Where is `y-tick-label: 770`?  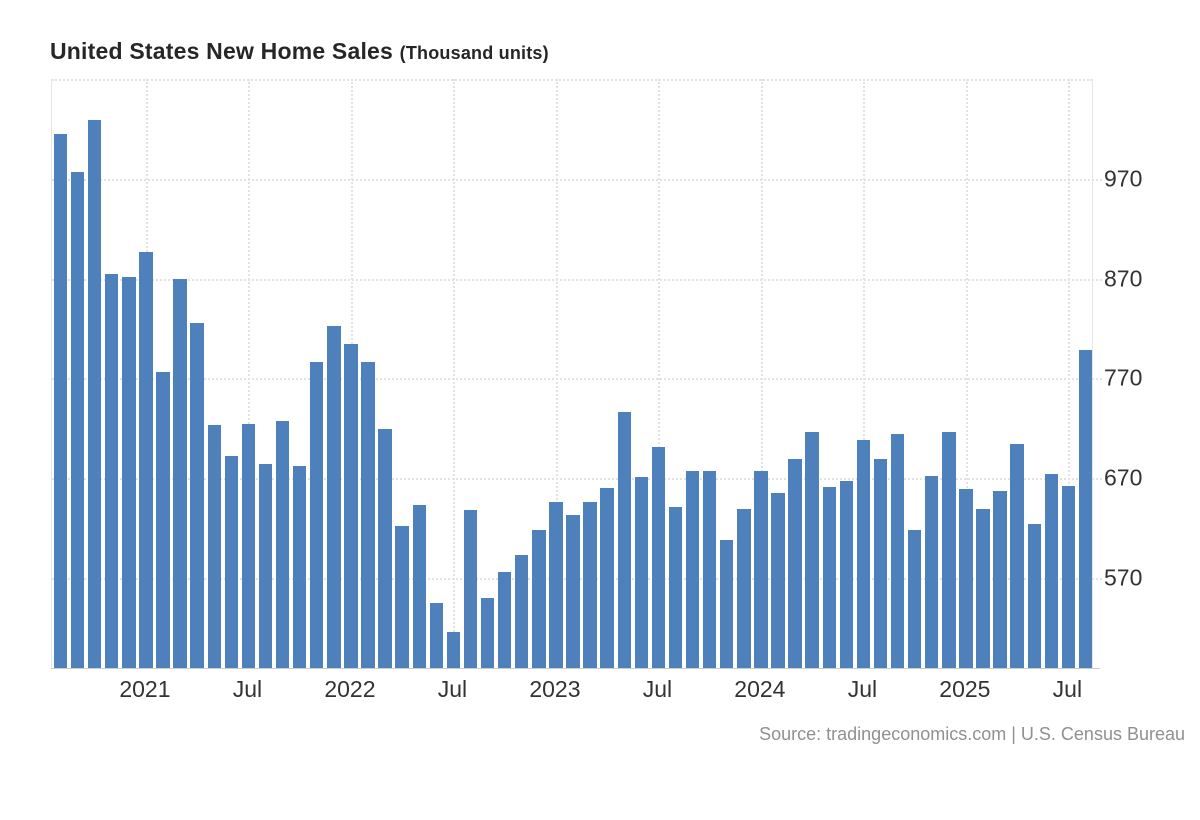
y-tick-label: 770 is located at coordinates (1123, 377).